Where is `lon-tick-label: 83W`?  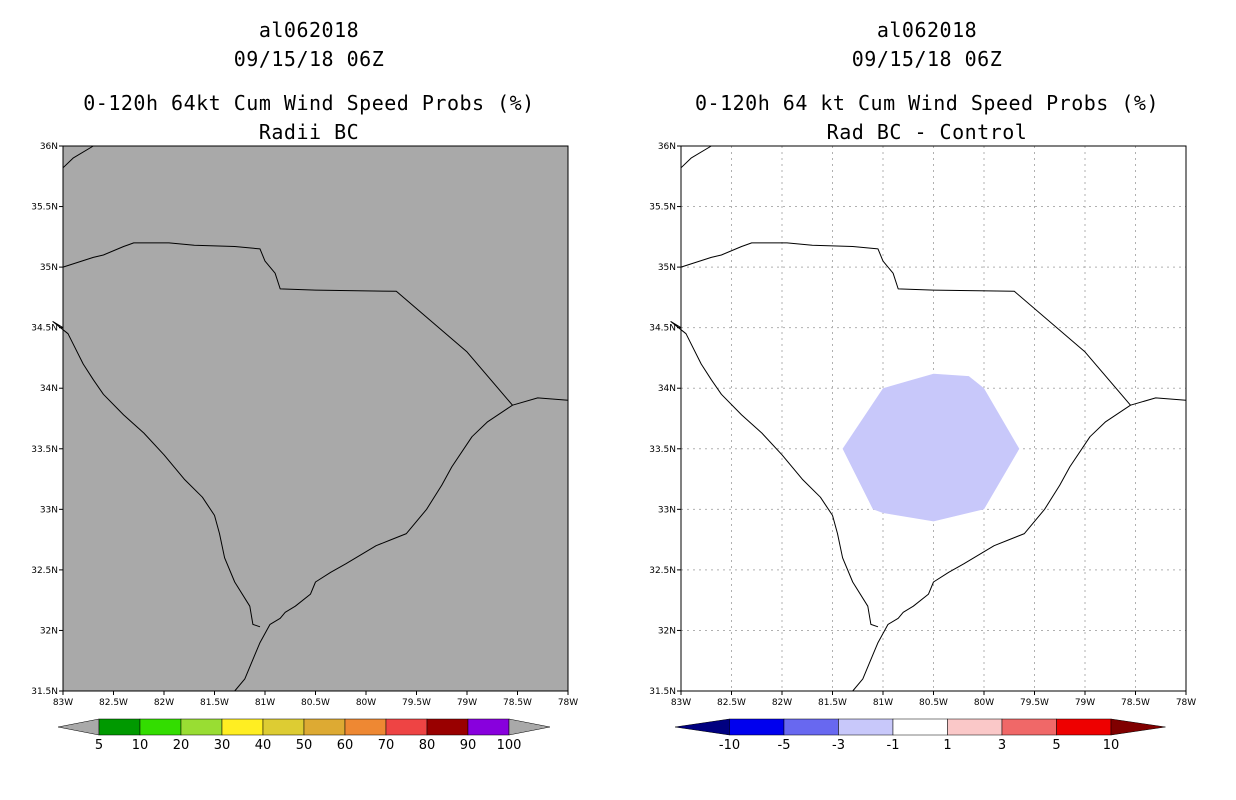
lon-tick-label: 83W is located at coordinates (681, 703).